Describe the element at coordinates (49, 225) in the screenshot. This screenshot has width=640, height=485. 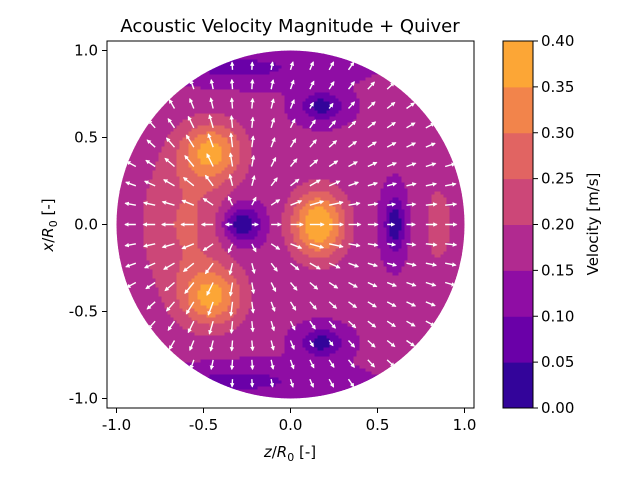
I see `y-axis-label: x/R0 [-]` at that location.